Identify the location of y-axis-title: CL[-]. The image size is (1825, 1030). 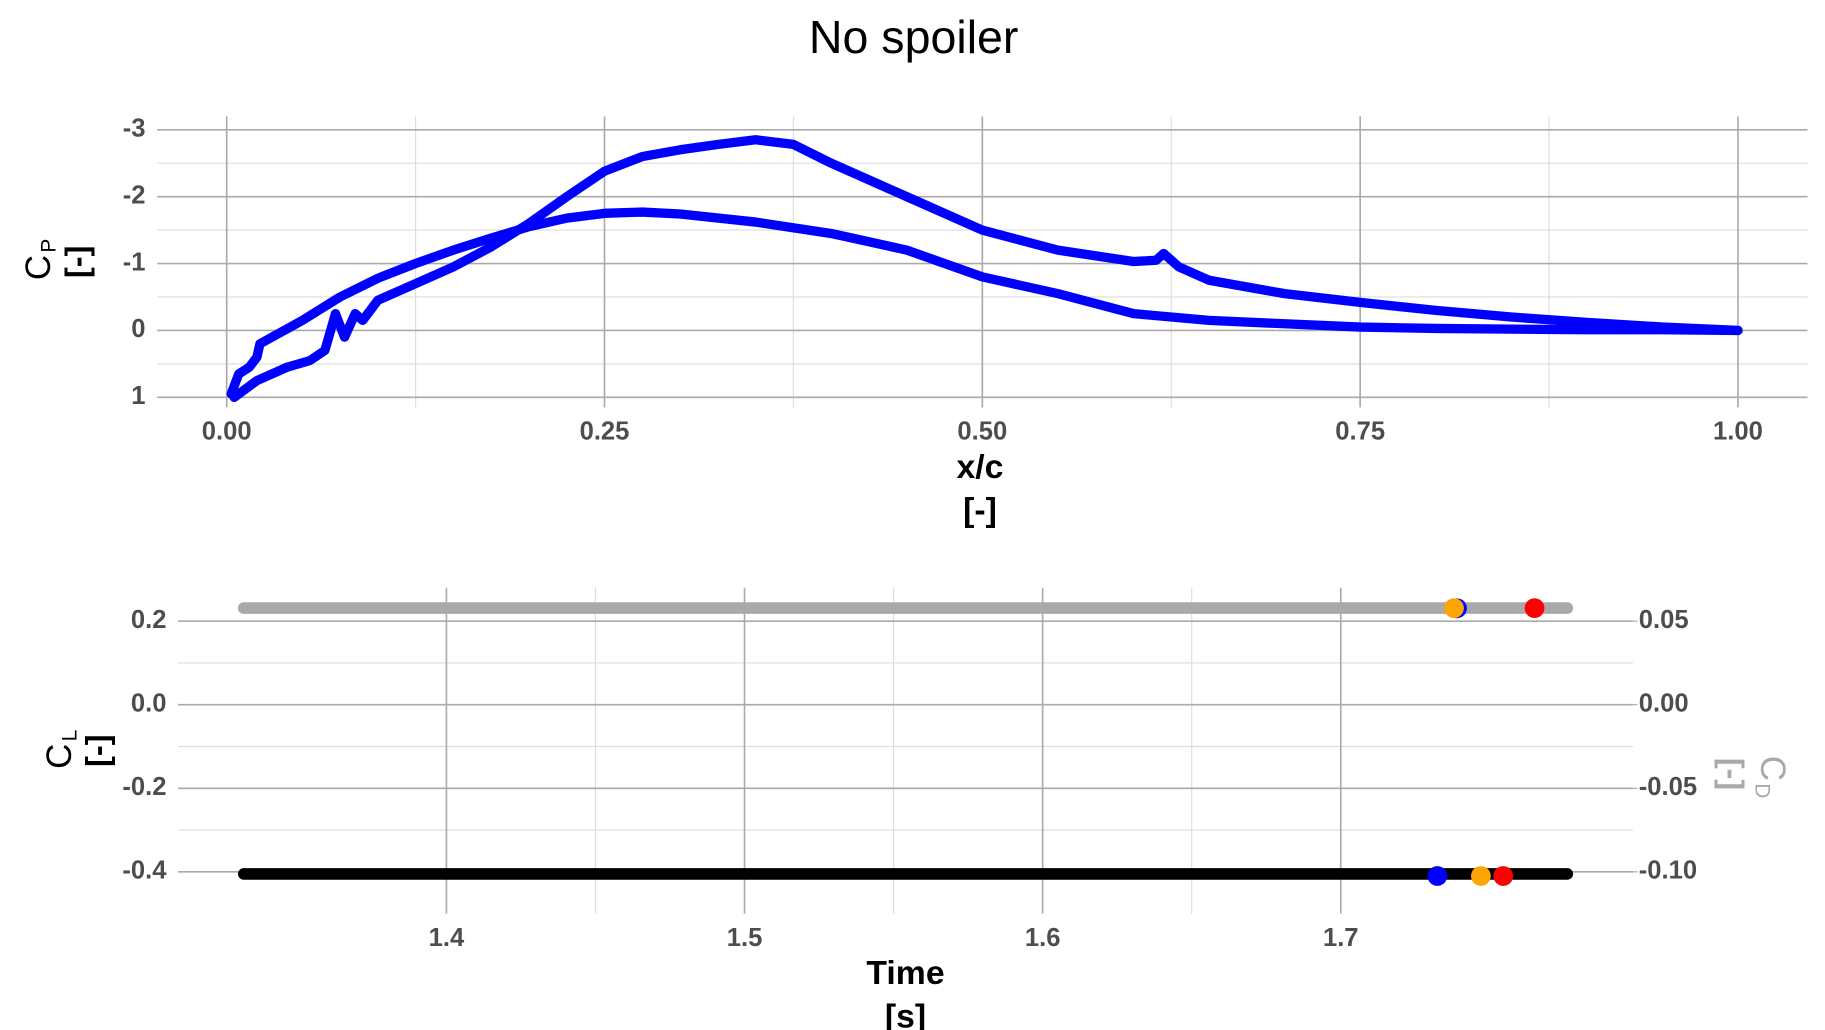
(78, 749).